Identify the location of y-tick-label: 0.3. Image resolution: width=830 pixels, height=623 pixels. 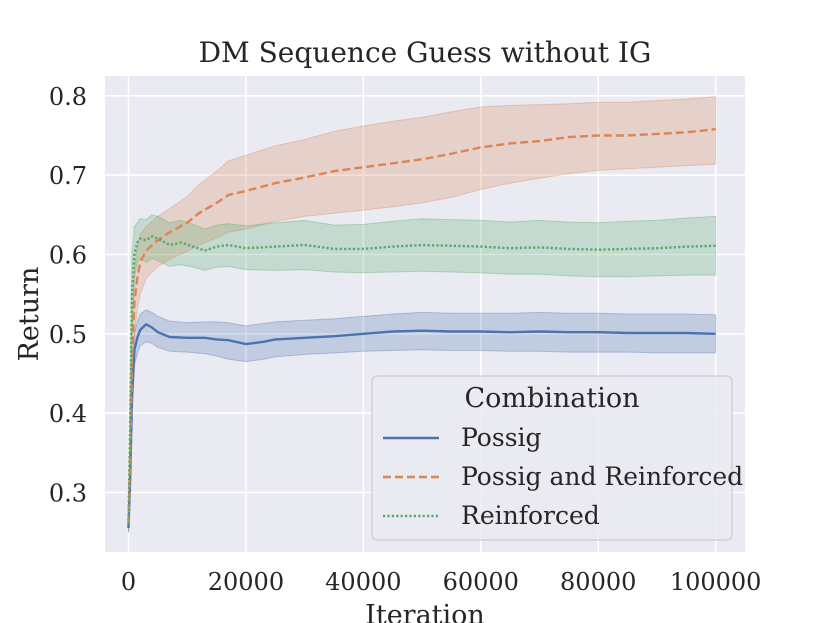
(68, 494).